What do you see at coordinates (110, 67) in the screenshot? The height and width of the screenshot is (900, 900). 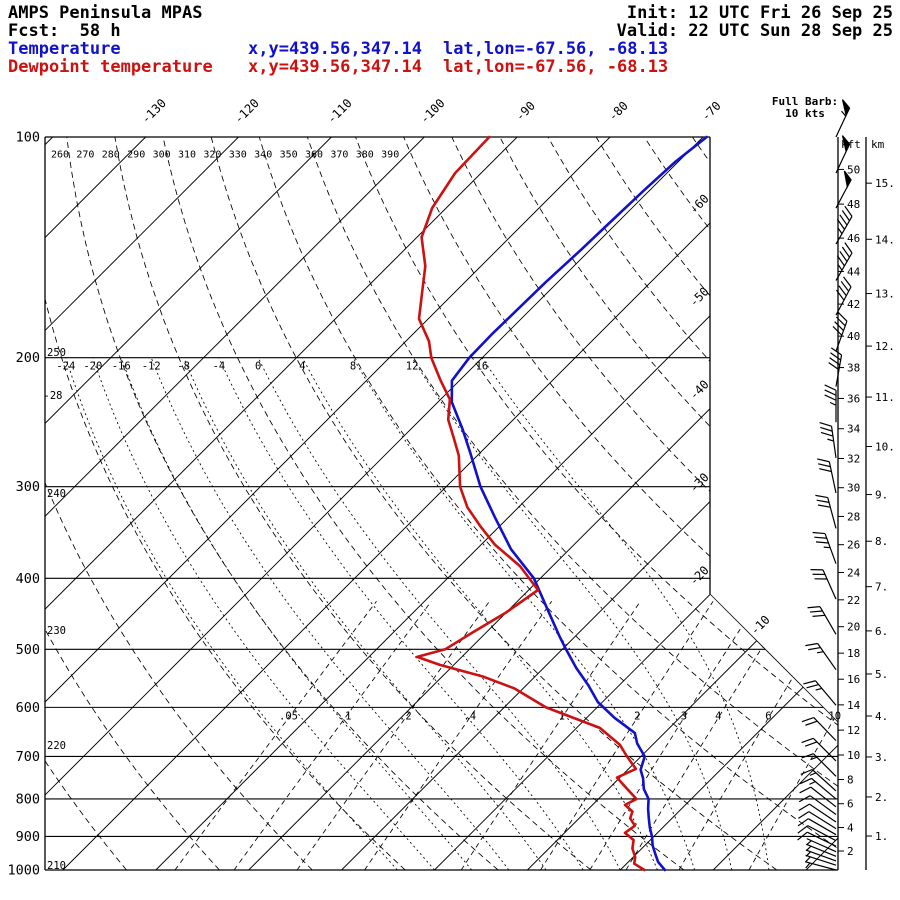 I see `legend-dewpoint-label: Dewpoint temperature` at bounding box center [110, 67].